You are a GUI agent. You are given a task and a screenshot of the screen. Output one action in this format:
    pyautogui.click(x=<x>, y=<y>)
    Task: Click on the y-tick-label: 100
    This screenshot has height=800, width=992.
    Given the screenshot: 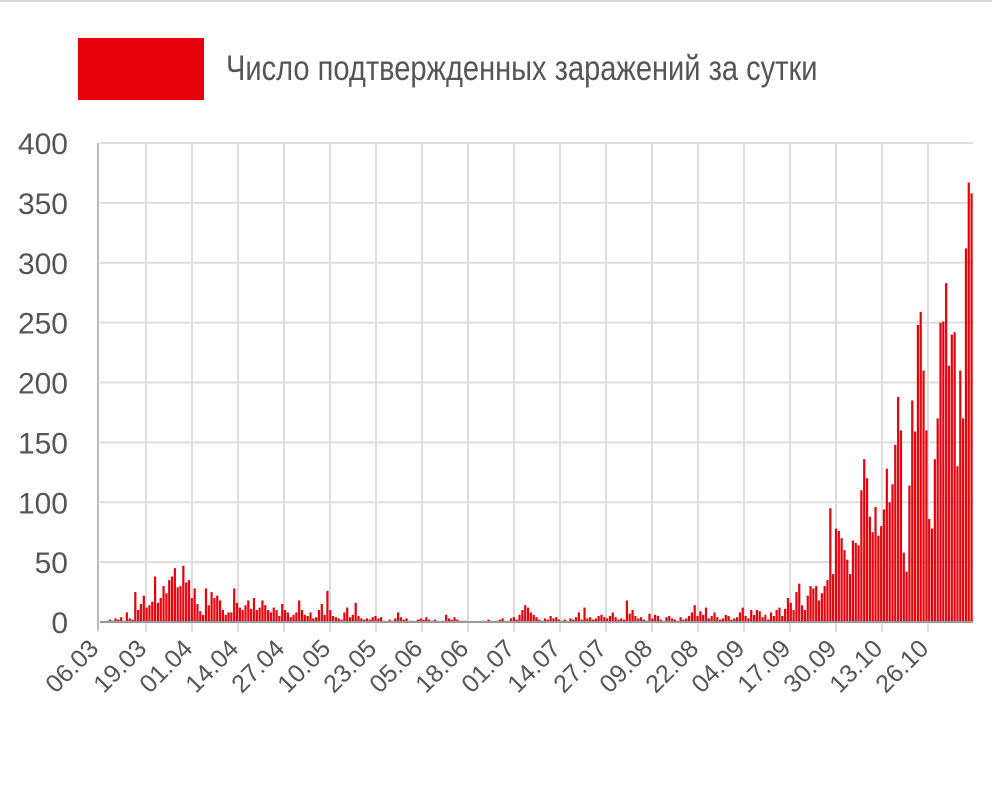 What is the action you would take?
    pyautogui.click(x=43, y=503)
    